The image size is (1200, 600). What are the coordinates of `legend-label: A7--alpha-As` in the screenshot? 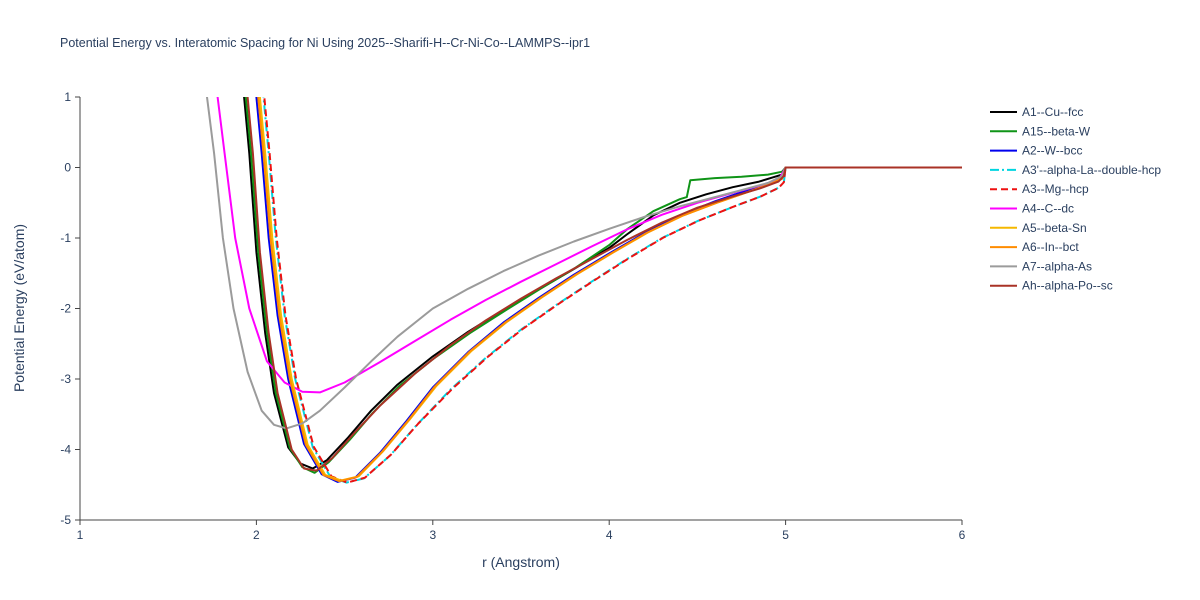 It's located at (1057, 266).